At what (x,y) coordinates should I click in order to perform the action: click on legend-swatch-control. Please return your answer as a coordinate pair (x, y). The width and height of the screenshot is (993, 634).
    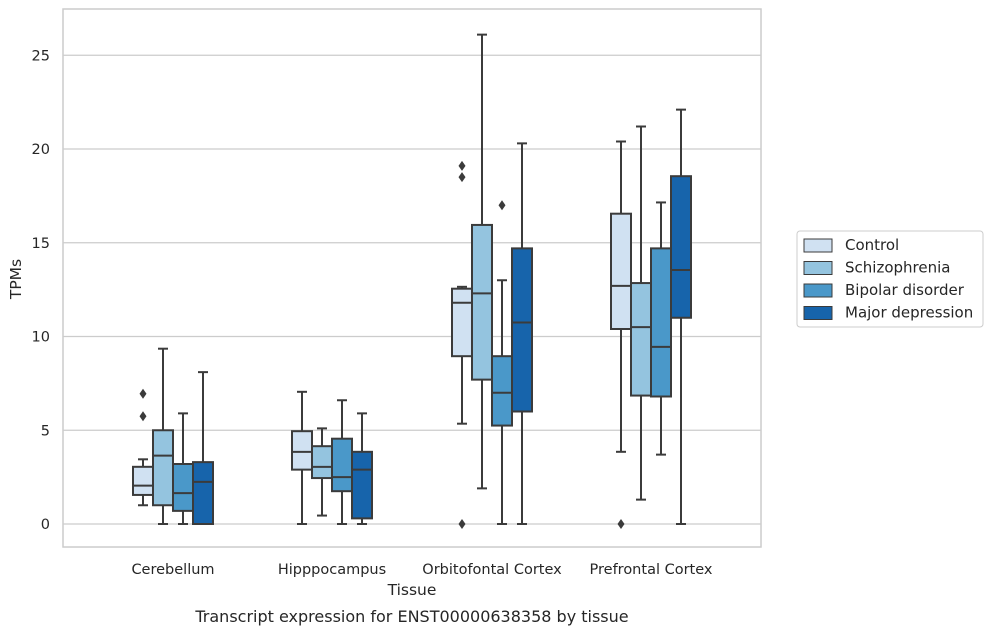
    Looking at the image, I should click on (818, 245).